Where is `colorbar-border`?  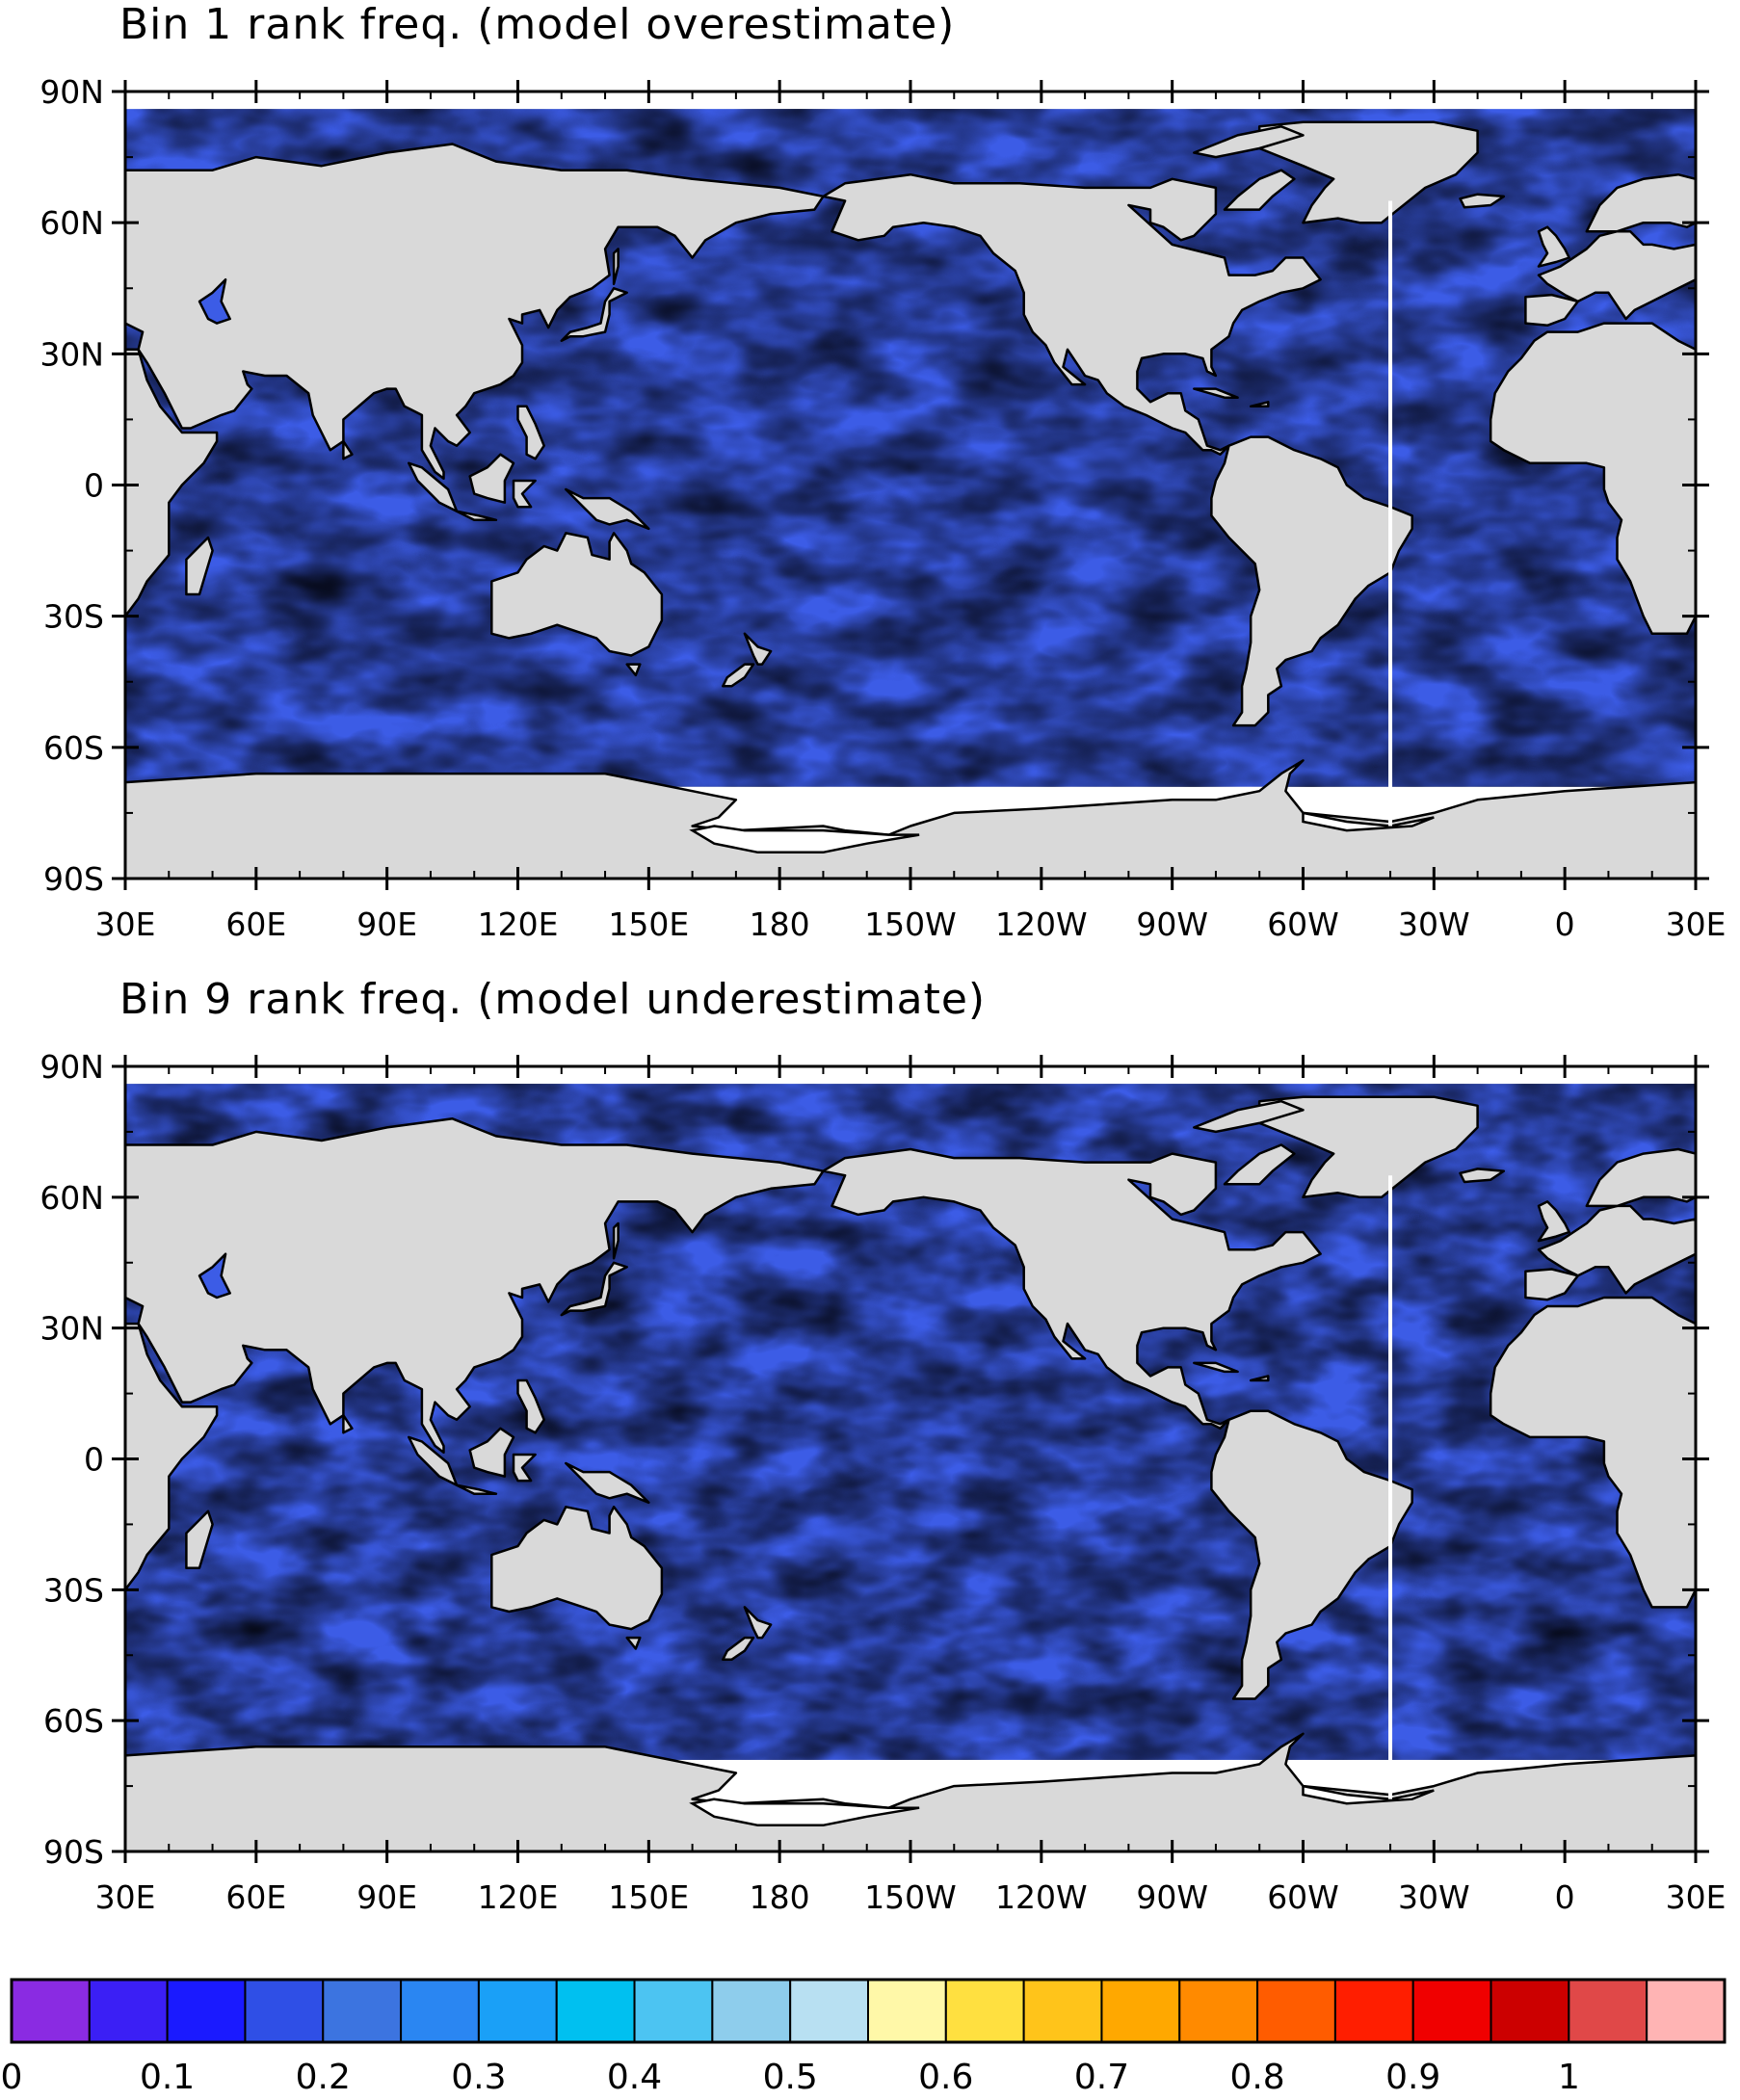
colorbar-border is located at coordinates (868, 2011).